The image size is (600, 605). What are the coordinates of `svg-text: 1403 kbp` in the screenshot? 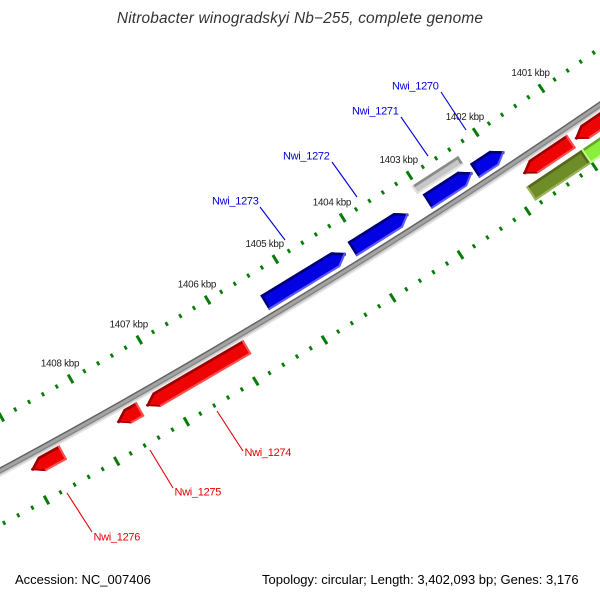 It's located at (398, 160).